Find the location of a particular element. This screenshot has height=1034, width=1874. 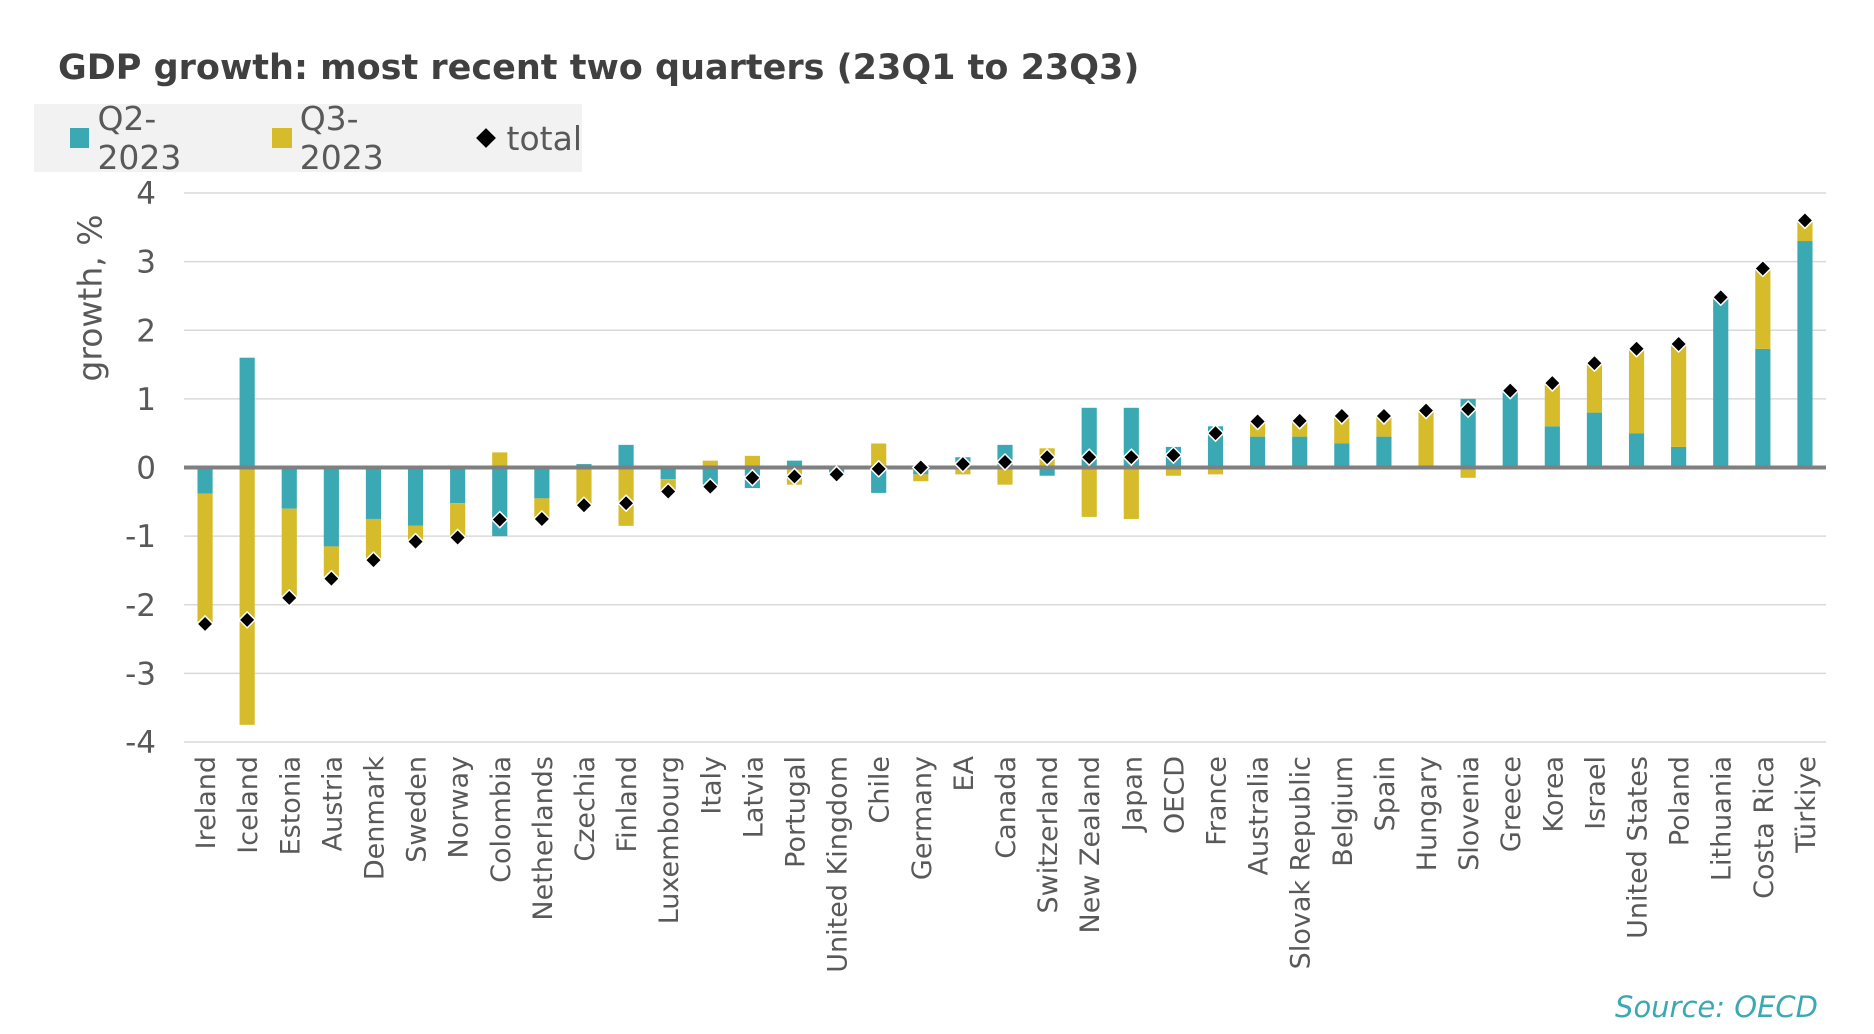

x-tick-label: Japan is located at coordinates (1132, 794).